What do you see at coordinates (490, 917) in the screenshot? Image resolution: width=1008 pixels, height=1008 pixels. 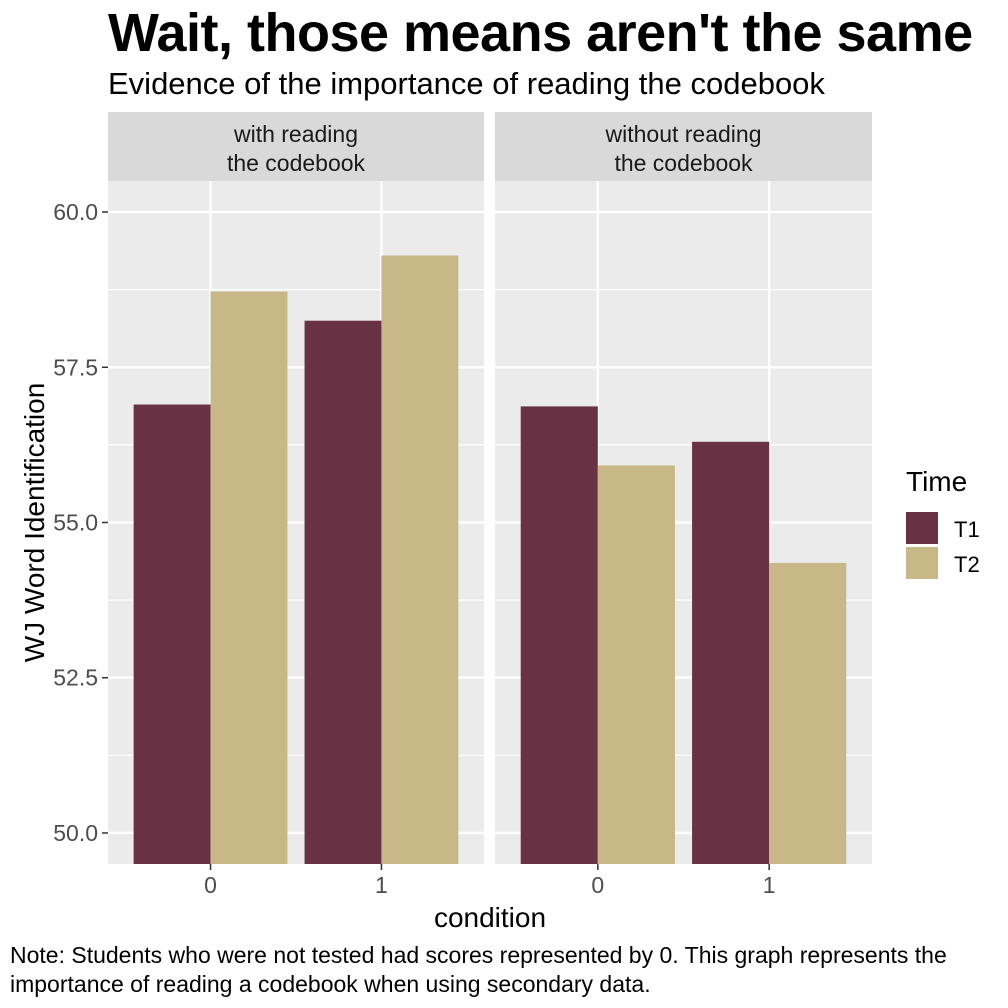 I see `x-axis-title: condition` at bounding box center [490, 917].